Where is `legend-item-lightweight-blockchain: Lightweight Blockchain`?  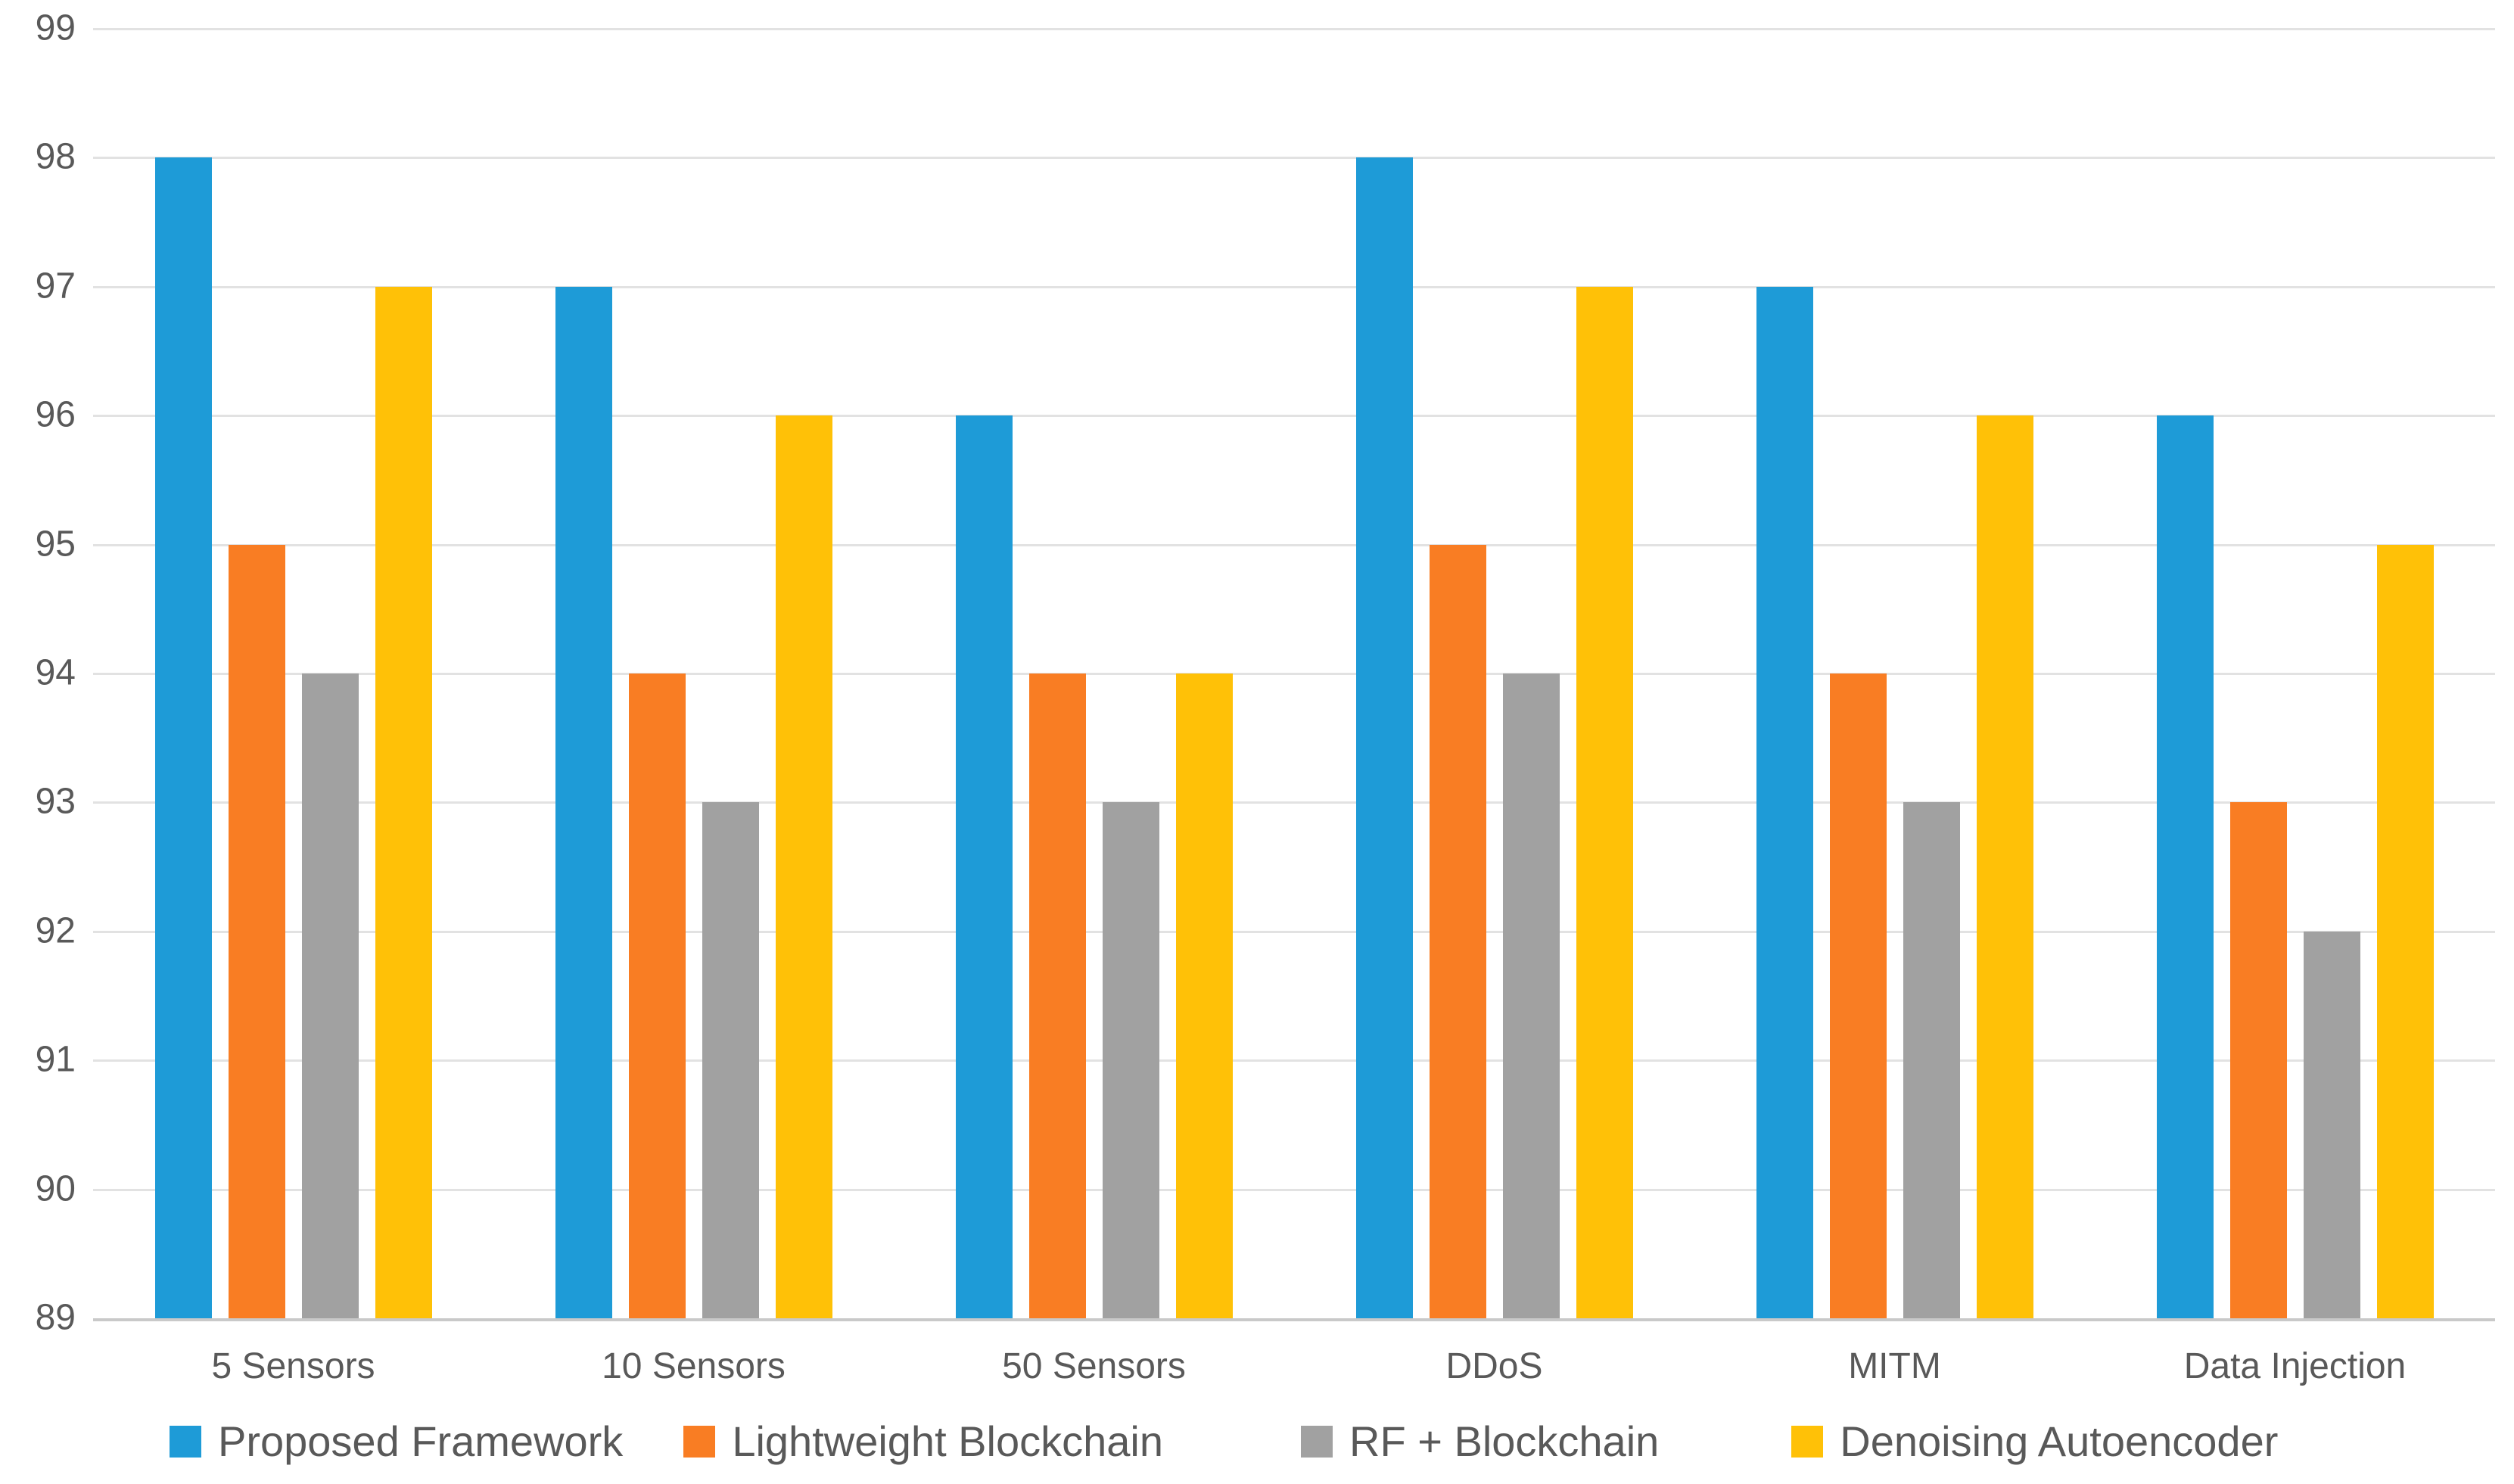
legend-item-lightweight-blockchain: Lightweight Blockchain is located at coordinates (923, 1442).